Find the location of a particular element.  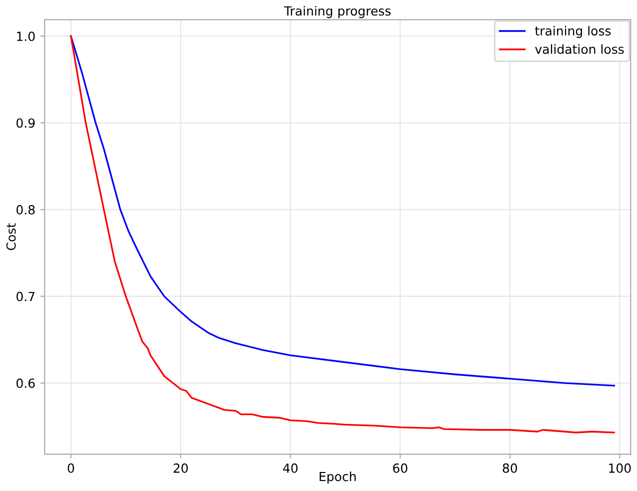

y-tick-label: 0.7 is located at coordinates (25, 297).